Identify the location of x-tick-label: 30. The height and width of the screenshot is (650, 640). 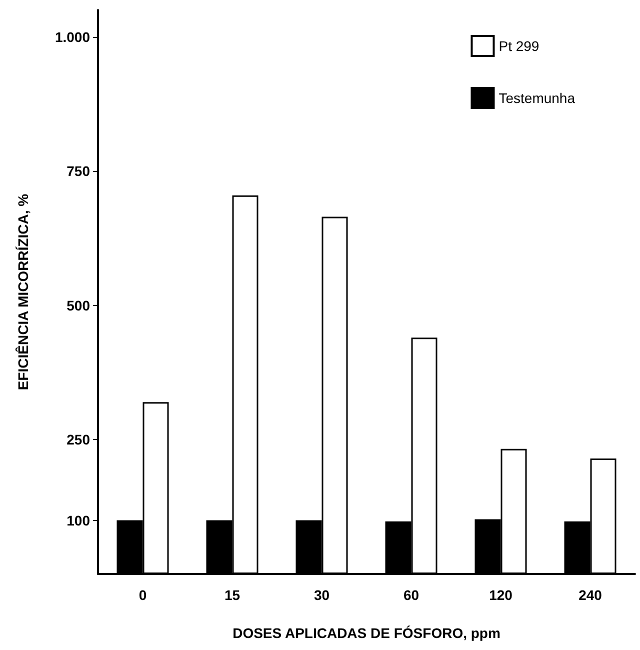
(322, 595).